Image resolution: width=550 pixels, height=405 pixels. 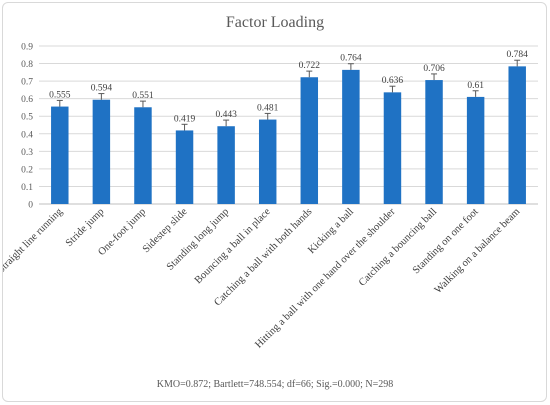 What do you see at coordinates (268, 108) in the screenshot?
I see `data-label: 0.481` at bounding box center [268, 108].